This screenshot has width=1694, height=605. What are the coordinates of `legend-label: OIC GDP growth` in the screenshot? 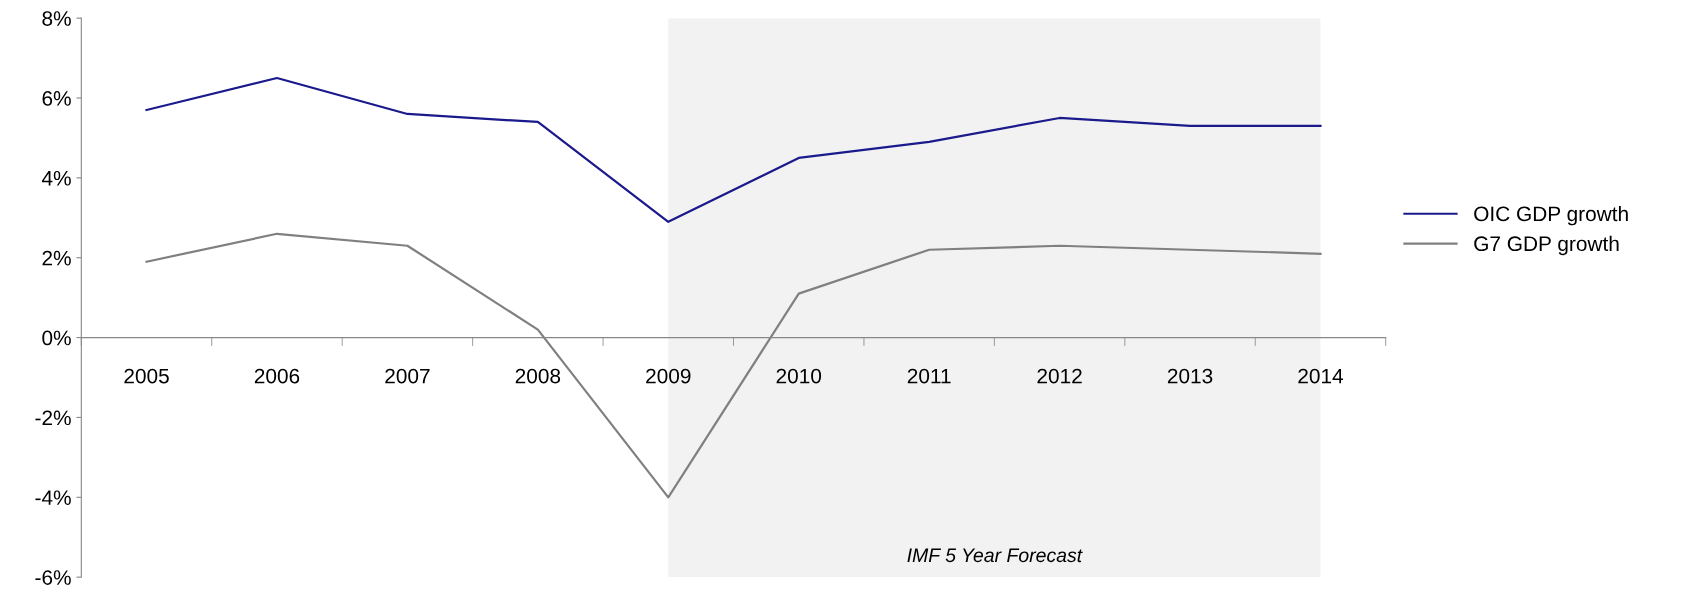 It's located at (1551, 215).